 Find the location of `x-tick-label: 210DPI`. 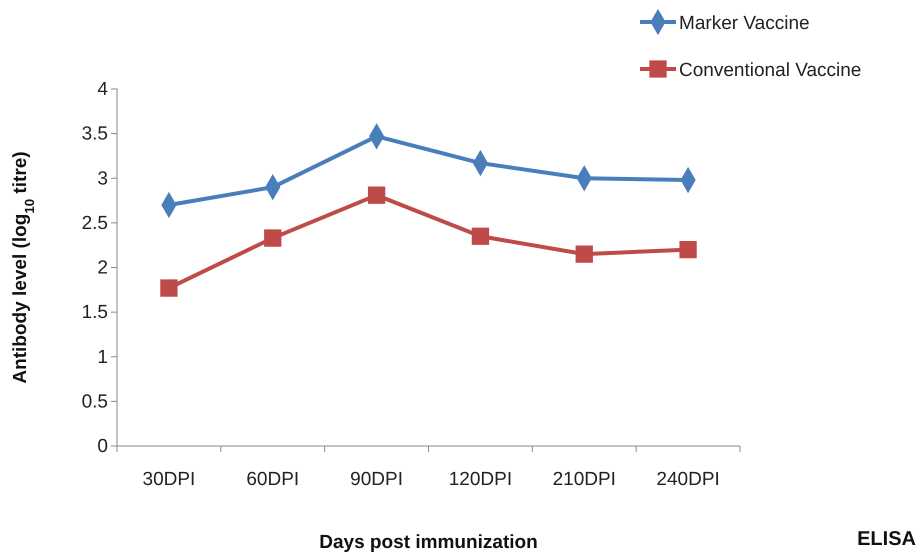

x-tick-label: 210DPI is located at coordinates (584, 479).